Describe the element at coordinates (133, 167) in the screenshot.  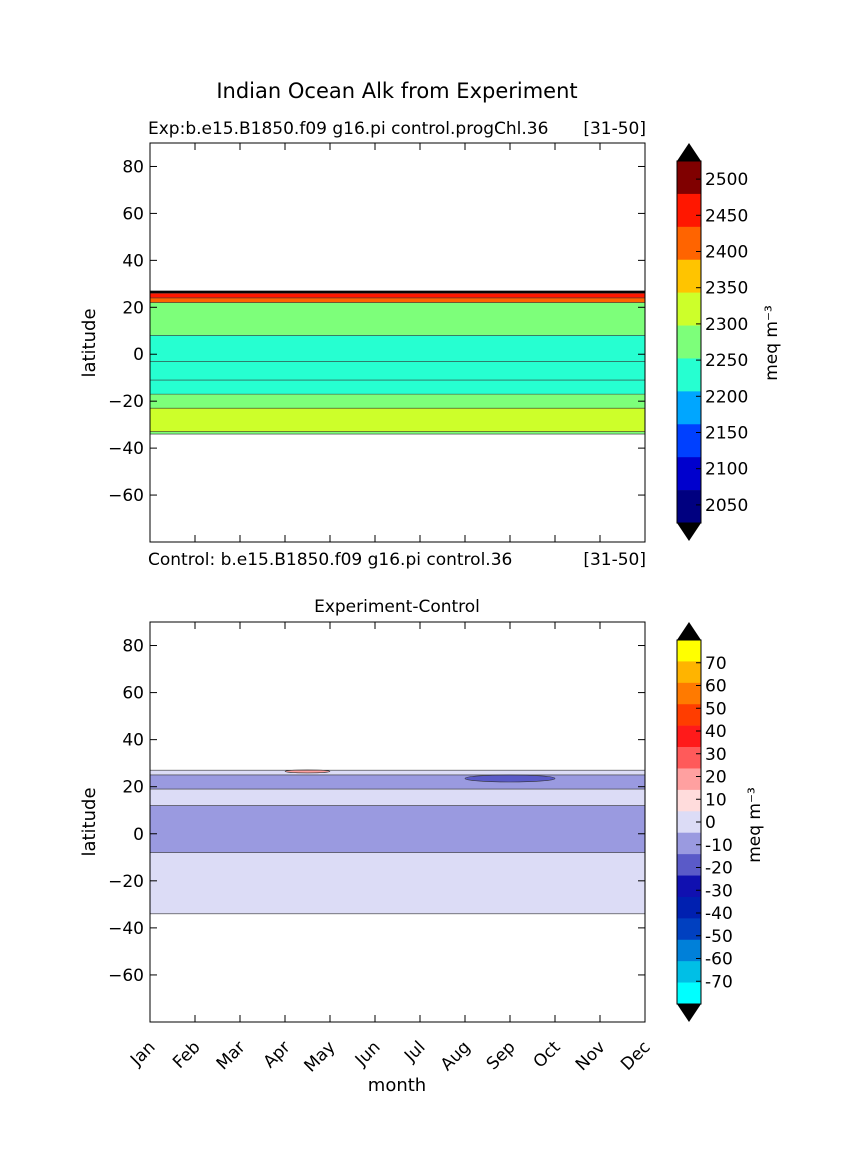
I see `top-y-tick-label: 80` at that location.